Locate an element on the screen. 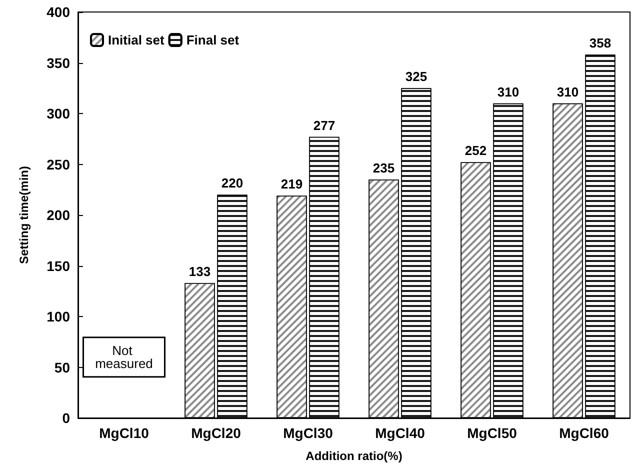 The width and height of the screenshot is (642, 470). y-tick-label: 200 is located at coordinates (58, 215).